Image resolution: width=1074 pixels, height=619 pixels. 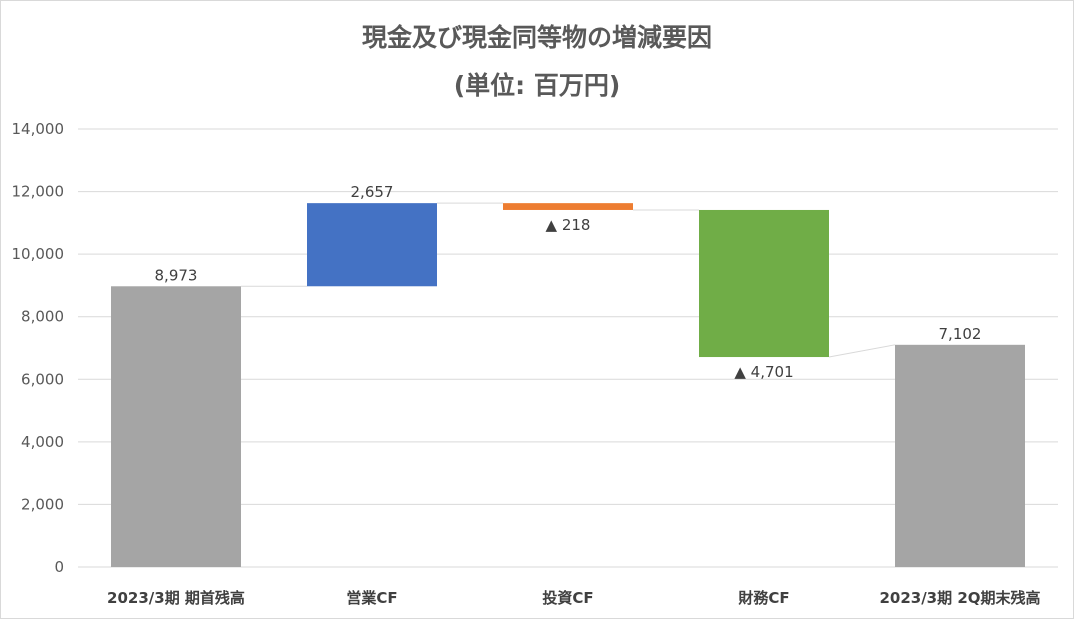 What do you see at coordinates (537, 37) in the screenshot?
I see `chart-title: 現金及び現金同等物の増減要因` at bounding box center [537, 37].